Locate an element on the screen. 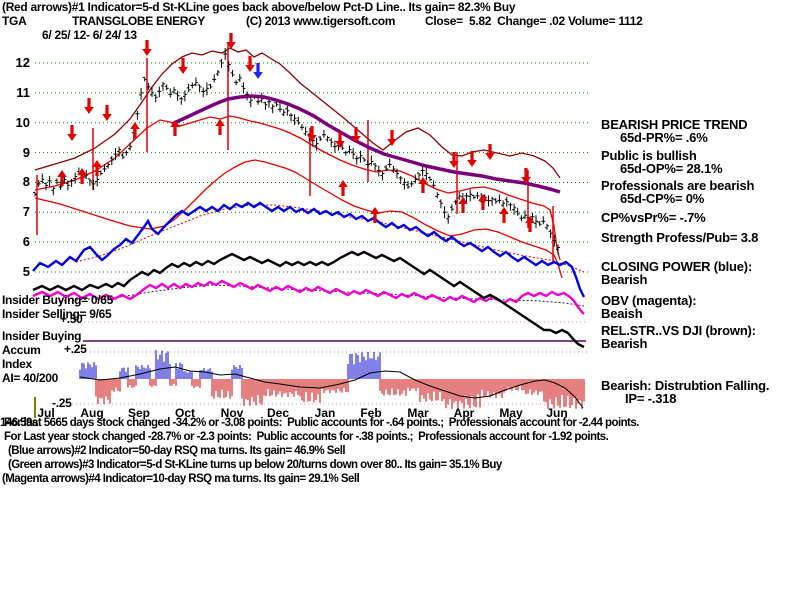  rel-strength-title: REL.STR..VS DJI (brown): is located at coordinates (678, 330).